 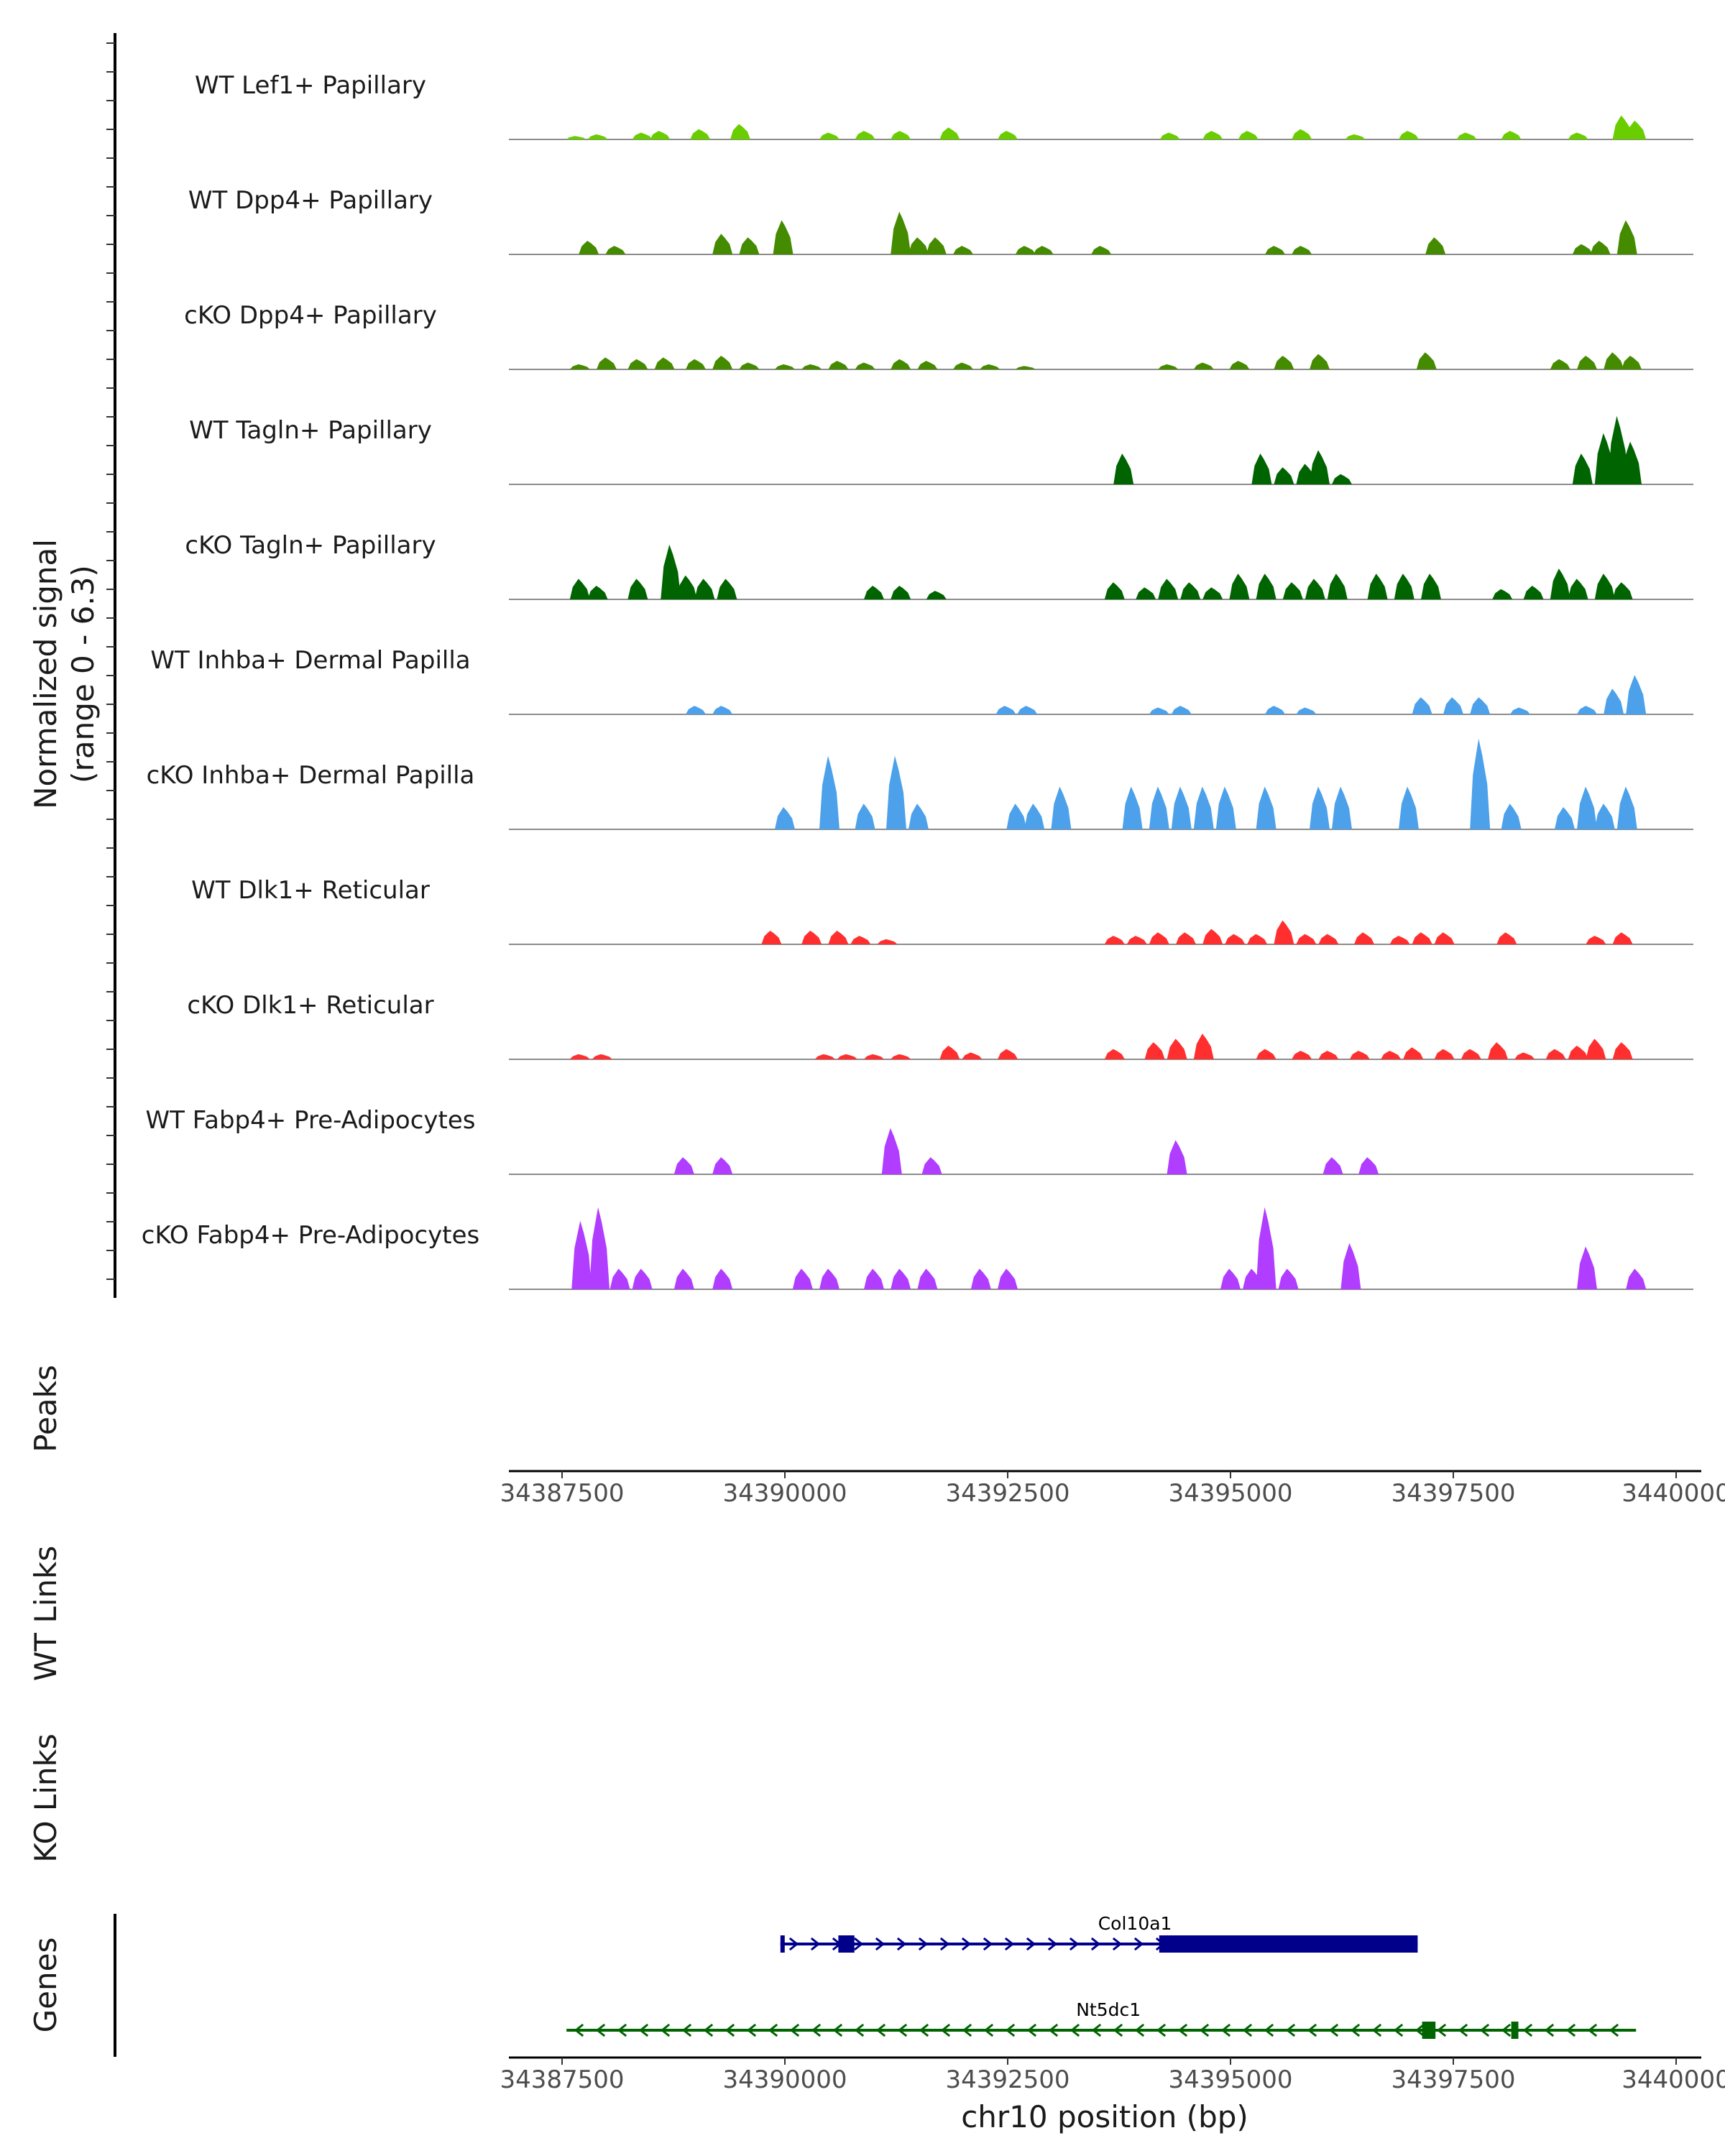 I want to click on track: WT Dpp4+ Papillary, so click(x=940, y=220).